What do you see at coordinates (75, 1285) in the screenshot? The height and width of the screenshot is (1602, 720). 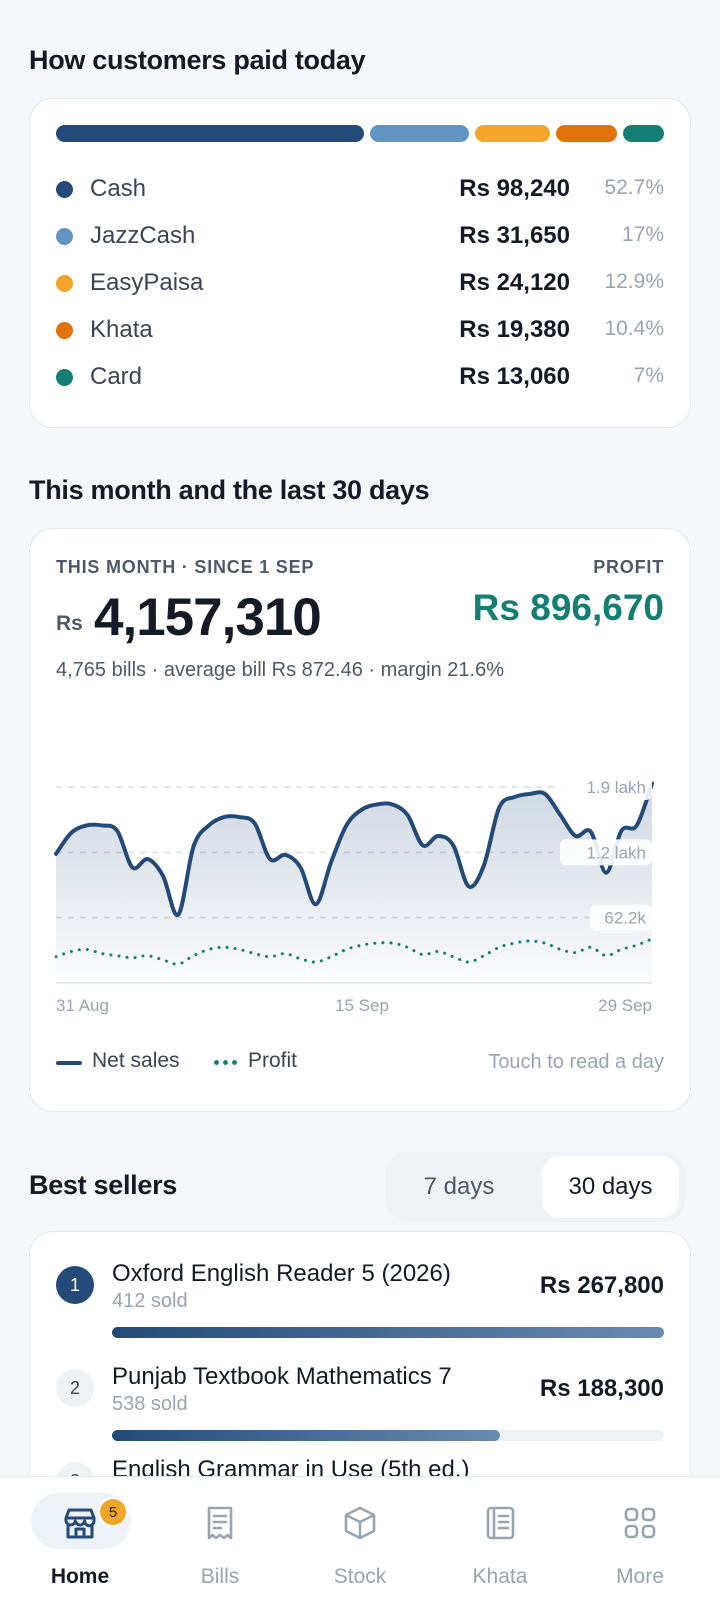 I see `rank-badge: 1` at bounding box center [75, 1285].